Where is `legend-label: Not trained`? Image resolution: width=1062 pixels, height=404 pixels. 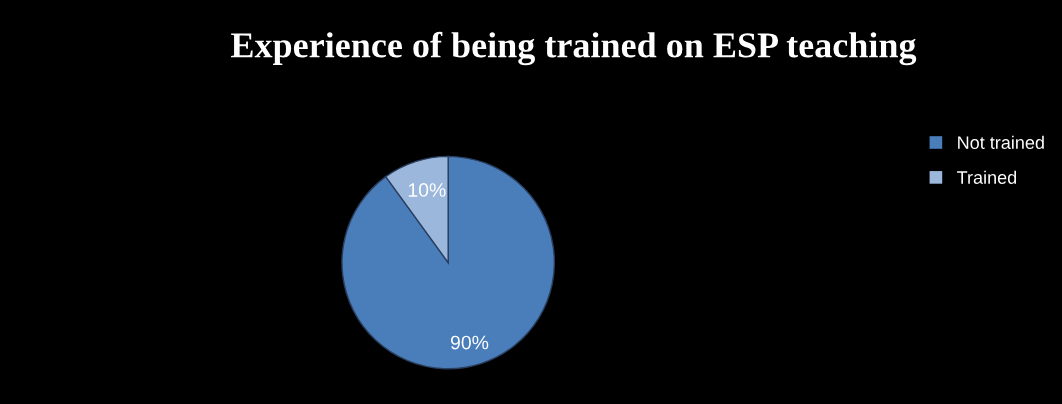 legend-label: Not trained is located at coordinates (1001, 142).